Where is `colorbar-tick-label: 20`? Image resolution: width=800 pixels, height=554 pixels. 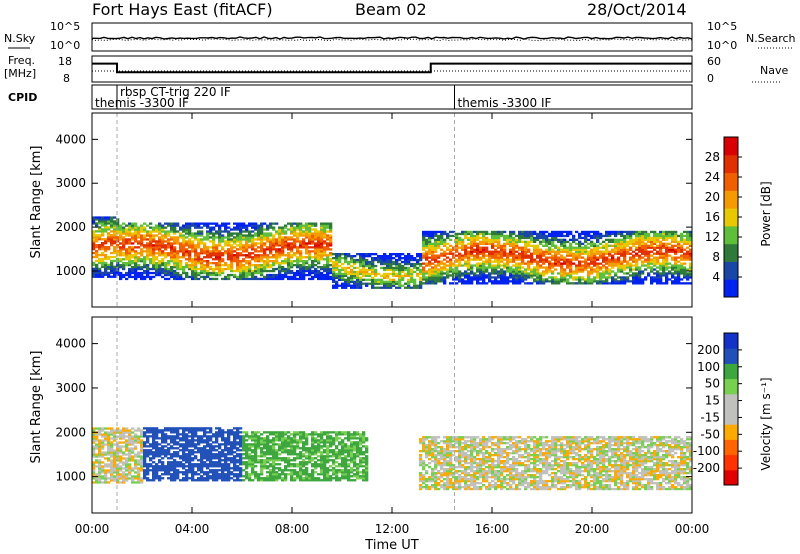 colorbar-tick-label: 20 is located at coordinates (712, 197).